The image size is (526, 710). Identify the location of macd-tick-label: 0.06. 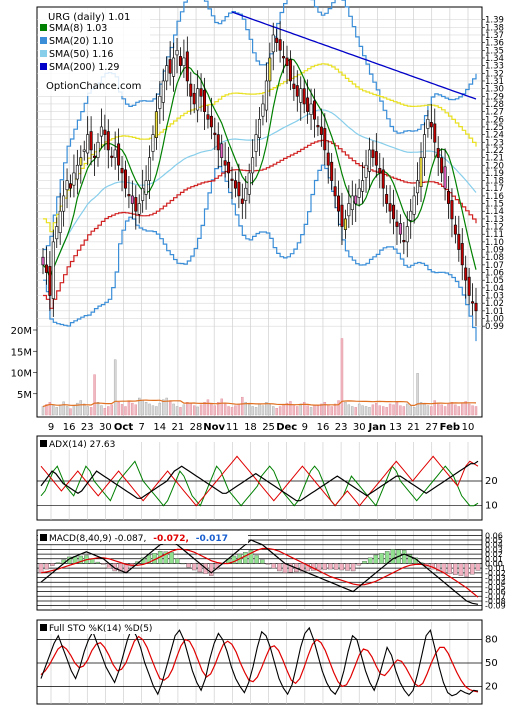
(494, 535).